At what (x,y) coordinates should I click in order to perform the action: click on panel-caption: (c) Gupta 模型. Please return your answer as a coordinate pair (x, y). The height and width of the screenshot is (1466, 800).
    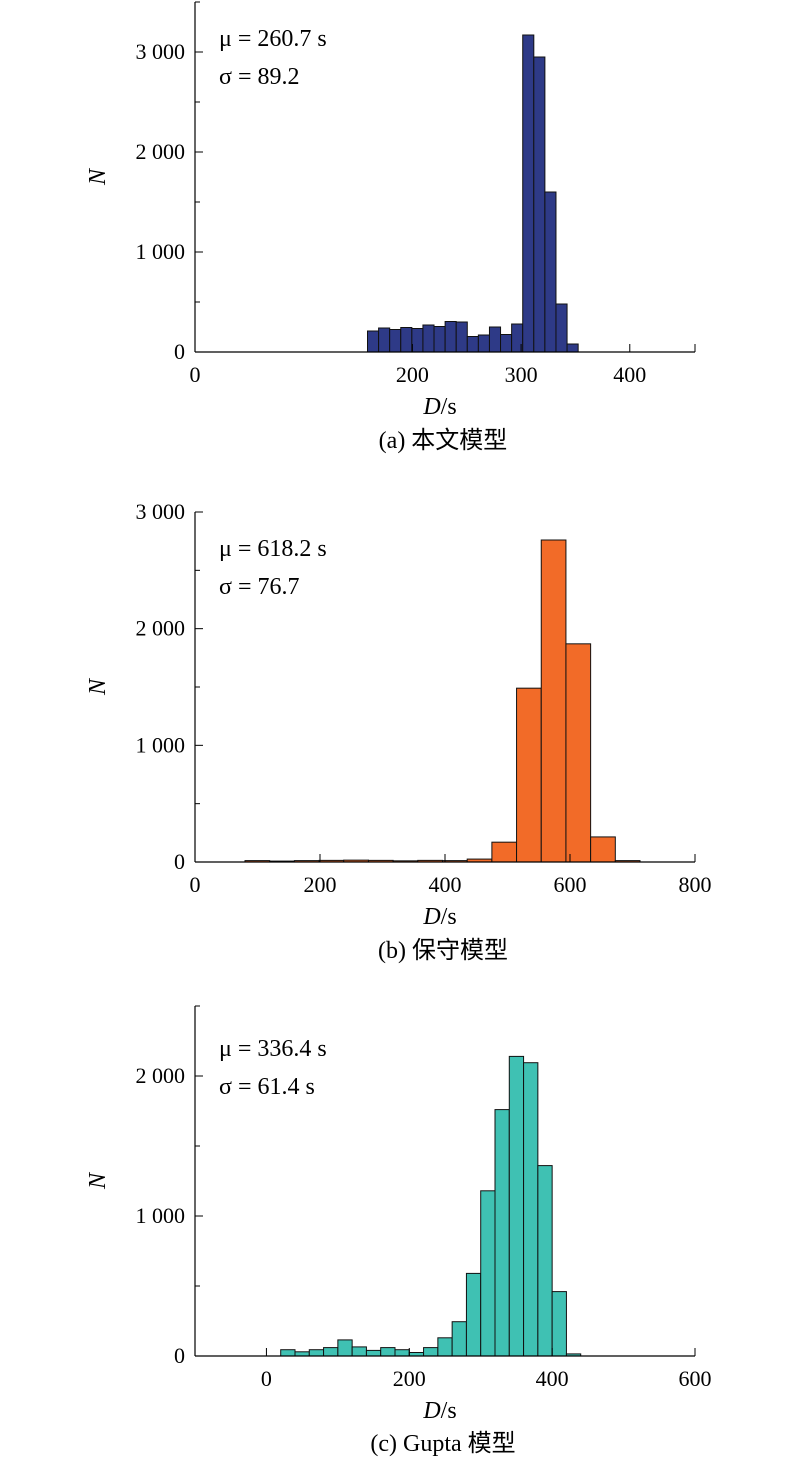
    Looking at the image, I should click on (442, 1443).